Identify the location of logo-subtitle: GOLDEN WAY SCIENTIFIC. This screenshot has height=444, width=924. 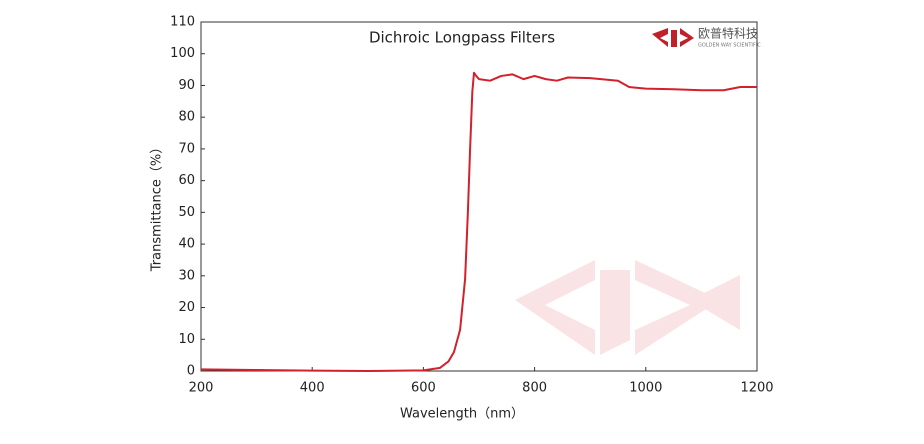
(729, 46).